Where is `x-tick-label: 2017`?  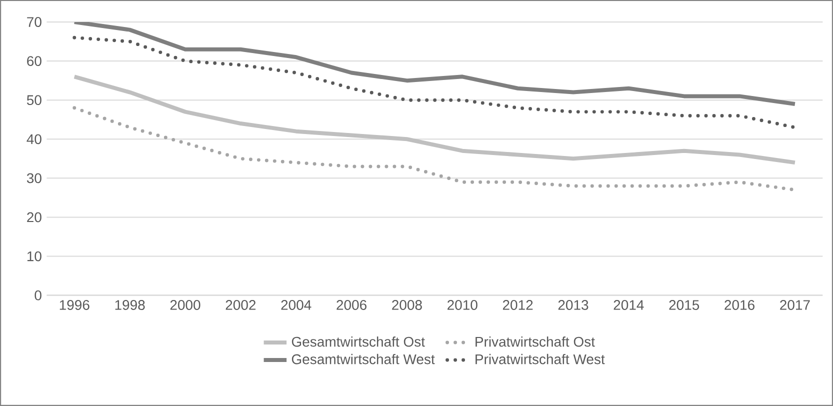 x-tick-label: 2017 is located at coordinates (795, 305).